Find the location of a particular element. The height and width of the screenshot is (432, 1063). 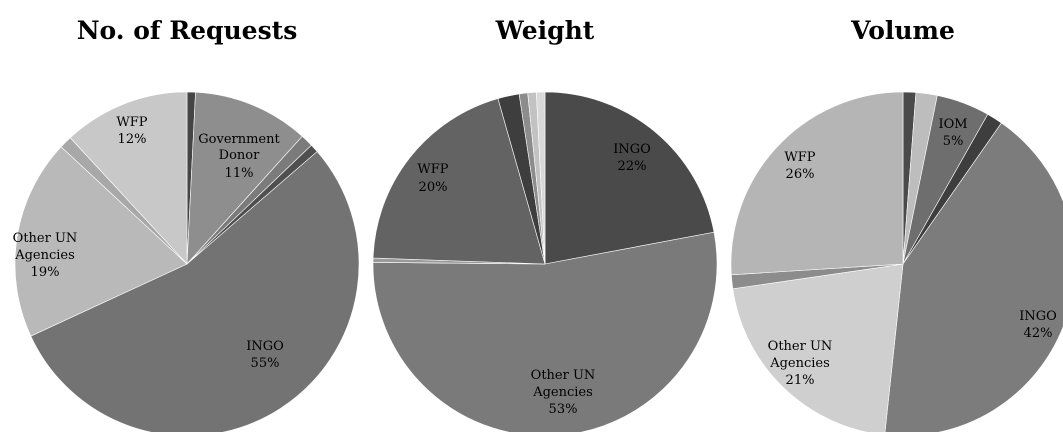

chart-title-volume: Volume is located at coordinates (902, 30).